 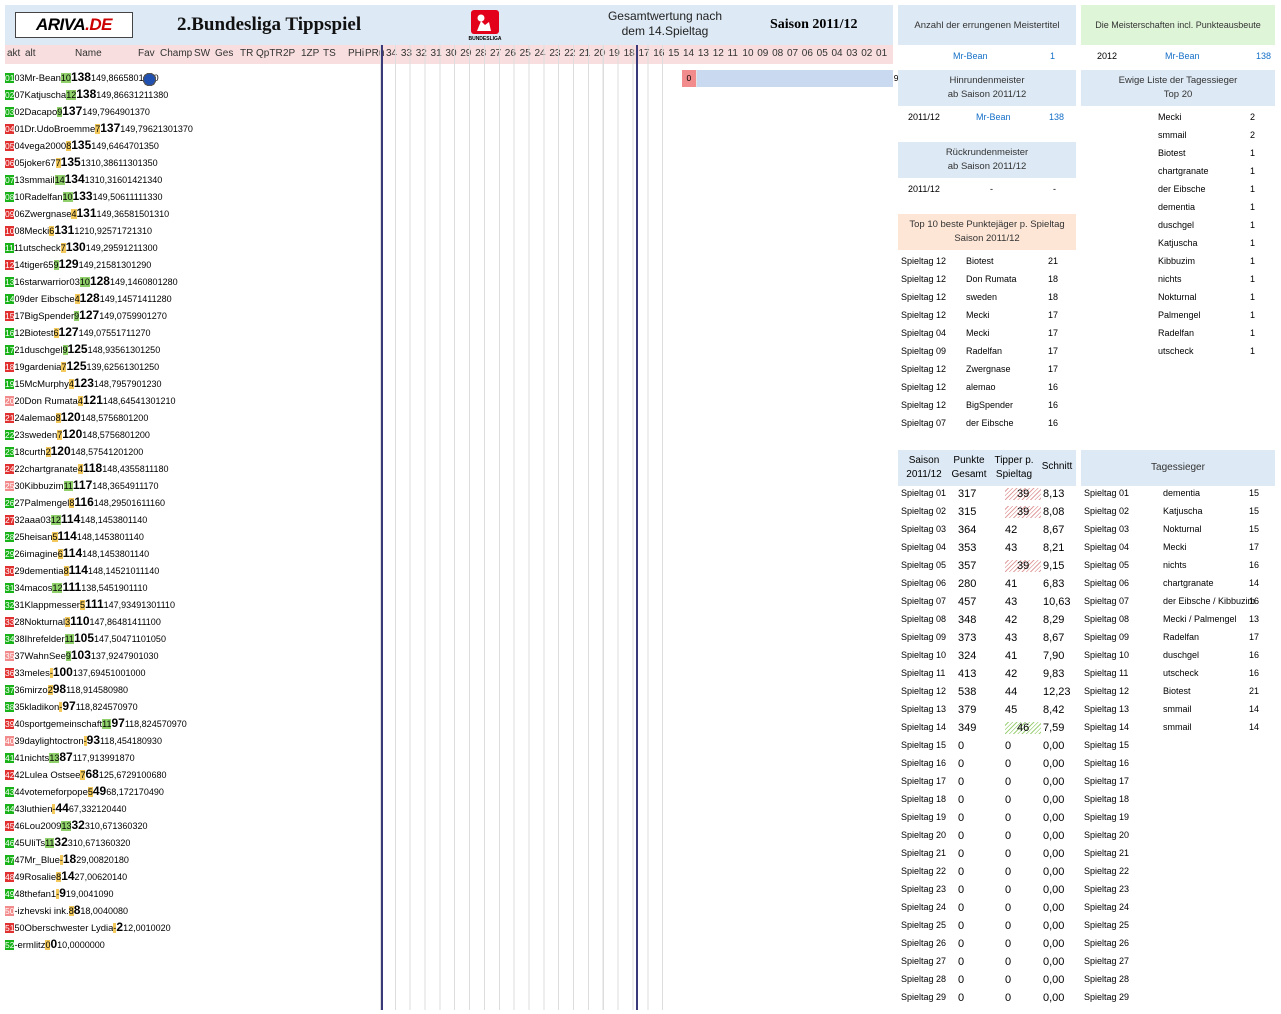 I want to click on player-name: tiger65, so click(x=39, y=265).